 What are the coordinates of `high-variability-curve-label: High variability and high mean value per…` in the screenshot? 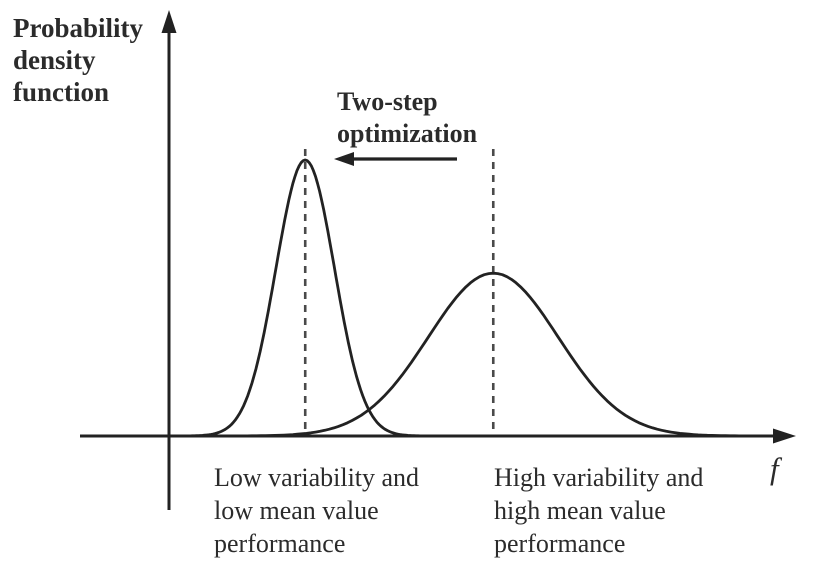 It's located at (599, 510).